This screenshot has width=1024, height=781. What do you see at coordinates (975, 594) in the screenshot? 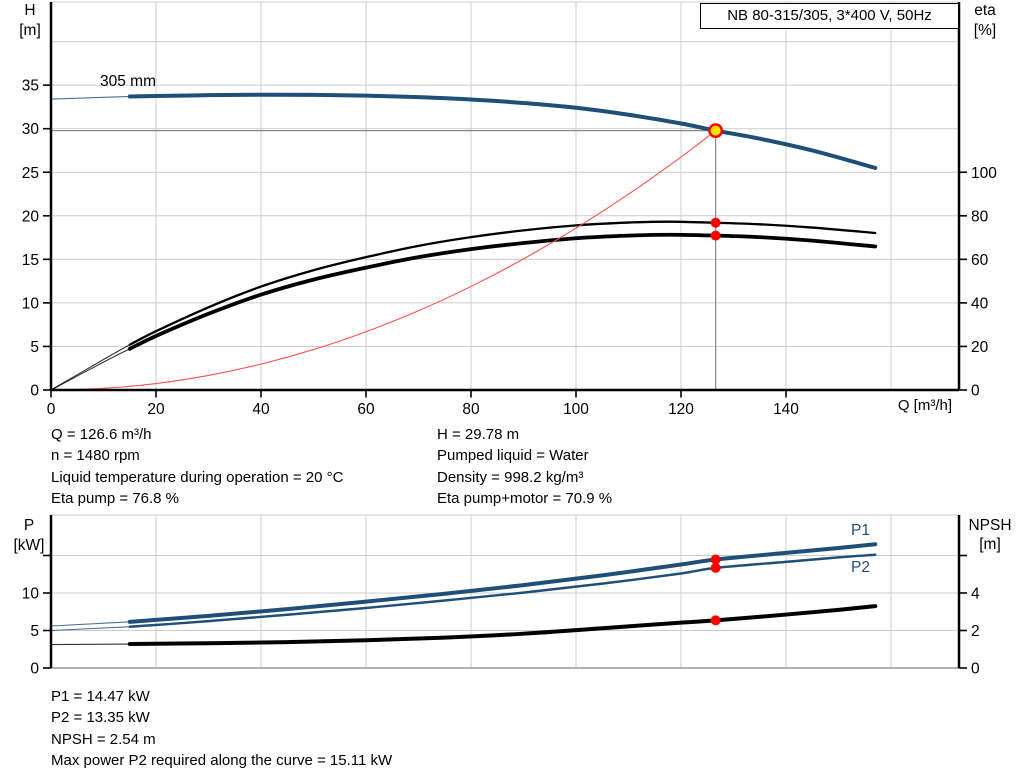
I see `svg-text: 4` at bounding box center [975, 594].